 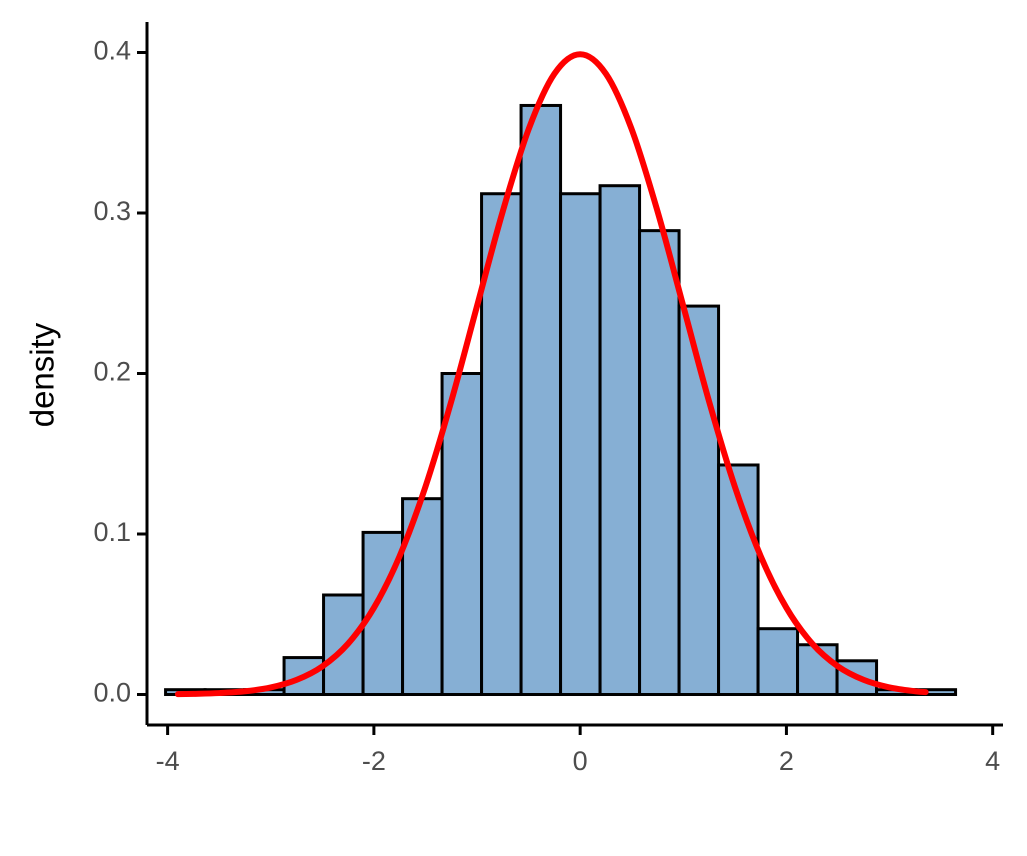 I want to click on x-tick-label: -4, so click(x=168, y=761).